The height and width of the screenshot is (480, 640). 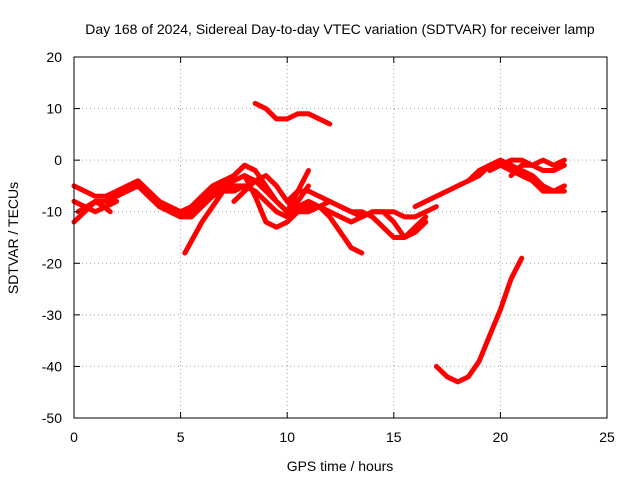 What do you see at coordinates (74, 437) in the screenshot?
I see `x-tick-label: 0` at bounding box center [74, 437].